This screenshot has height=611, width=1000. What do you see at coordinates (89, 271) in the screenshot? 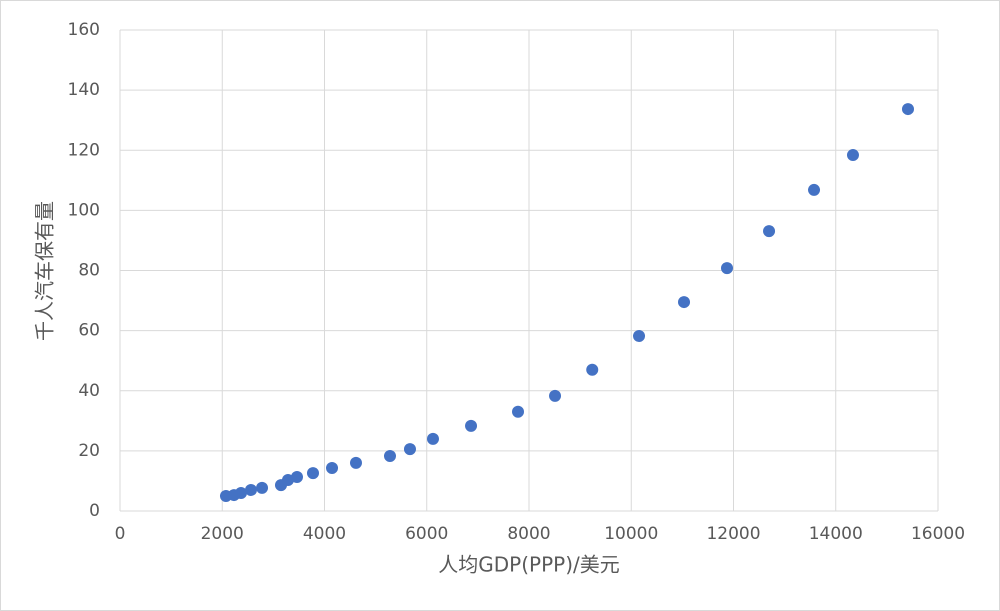
I see `y-tick-label: 80` at bounding box center [89, 271].